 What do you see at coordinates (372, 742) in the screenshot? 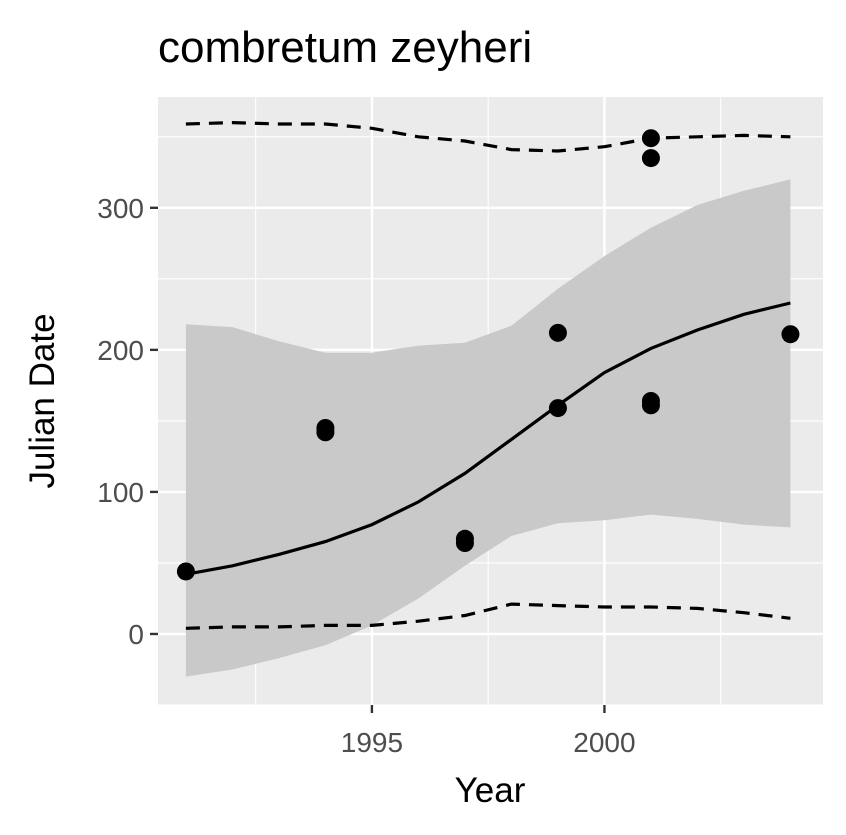
I see `x-tick-label-0: 1995` at bounding box center [372, 742].